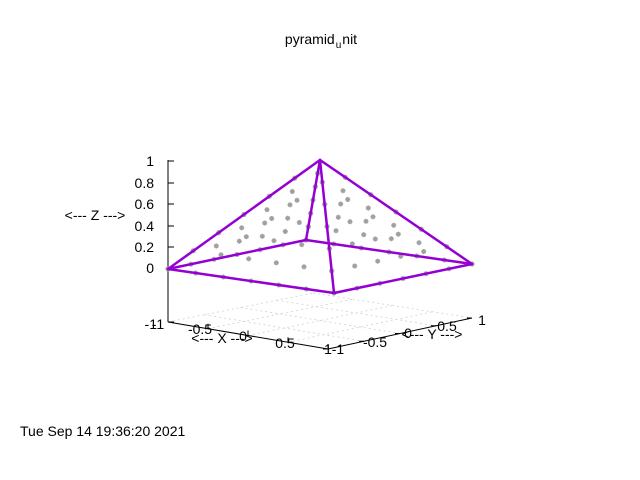 This screenshot has height=480, width=640. What do you see at coordinates (200, 329) in the screenshot?
I see `x-tick-label-2: -0.5` at bounding box center [200, 329].